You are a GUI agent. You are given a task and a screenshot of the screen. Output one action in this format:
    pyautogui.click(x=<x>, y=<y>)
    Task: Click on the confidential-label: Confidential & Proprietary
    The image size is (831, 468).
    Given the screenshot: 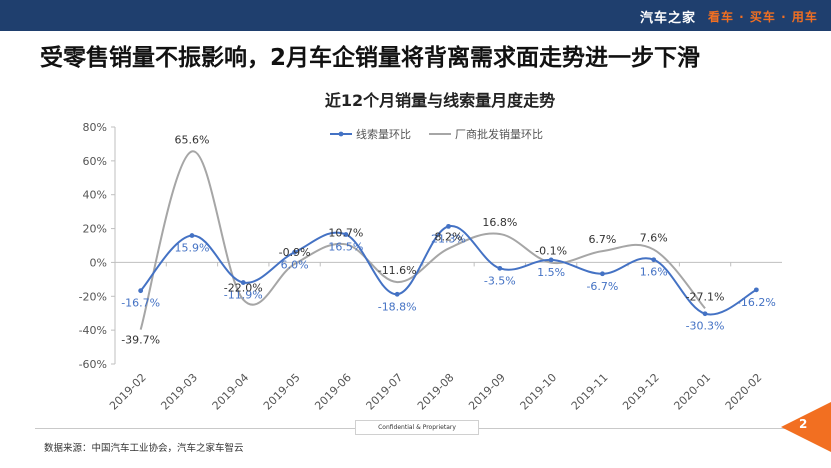 What is the action you would take?
    pyautogui.click(x=417, y=427)
    